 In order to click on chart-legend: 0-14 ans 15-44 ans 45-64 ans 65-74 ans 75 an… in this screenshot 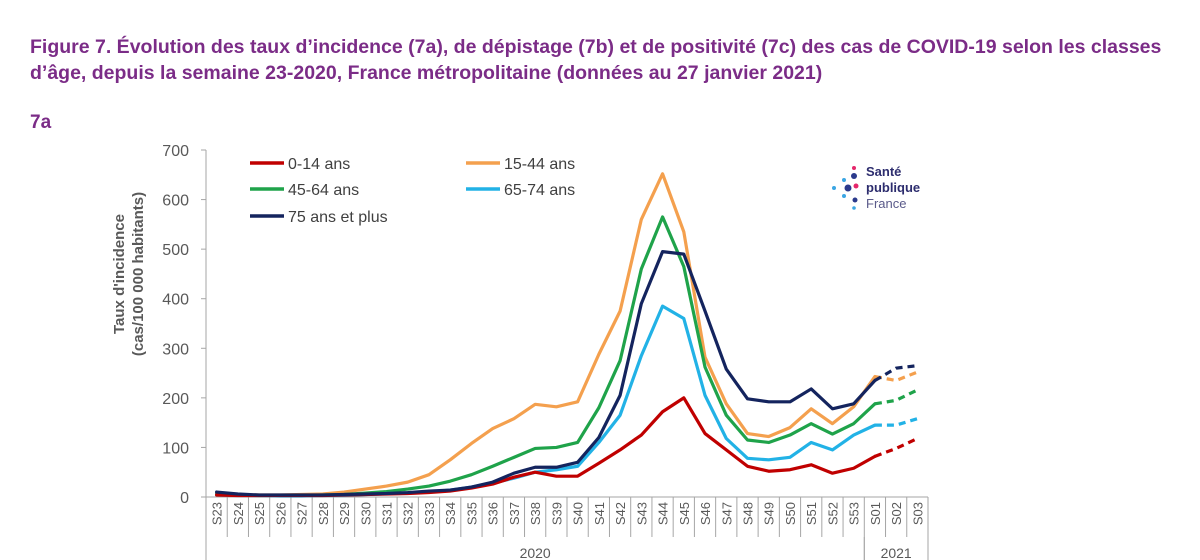, I will do `click(412, 191)`.